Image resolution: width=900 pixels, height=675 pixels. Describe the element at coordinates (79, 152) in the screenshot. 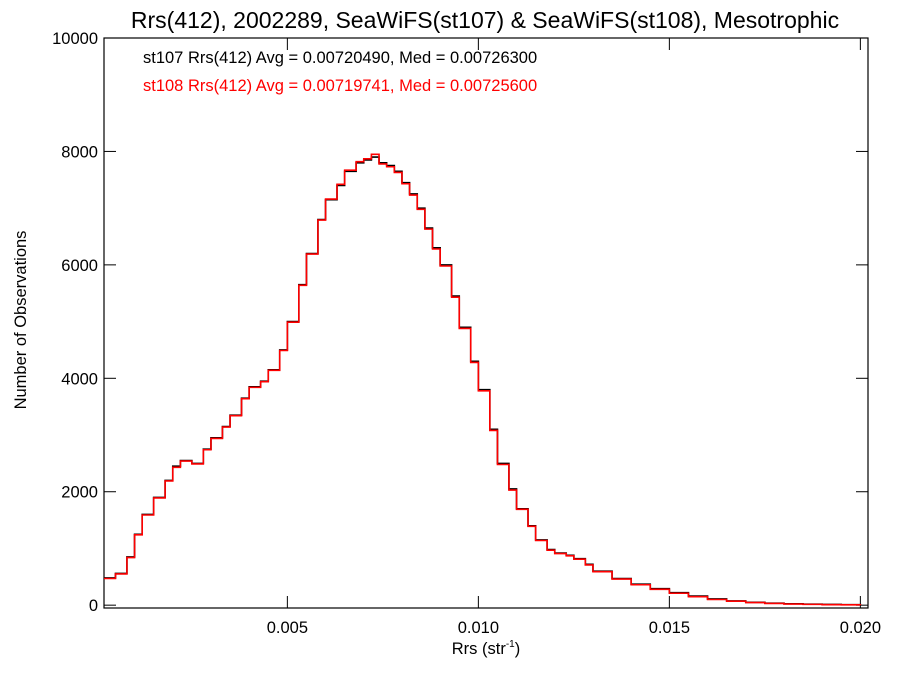

I see `y-tick-label: 8000` at that location.